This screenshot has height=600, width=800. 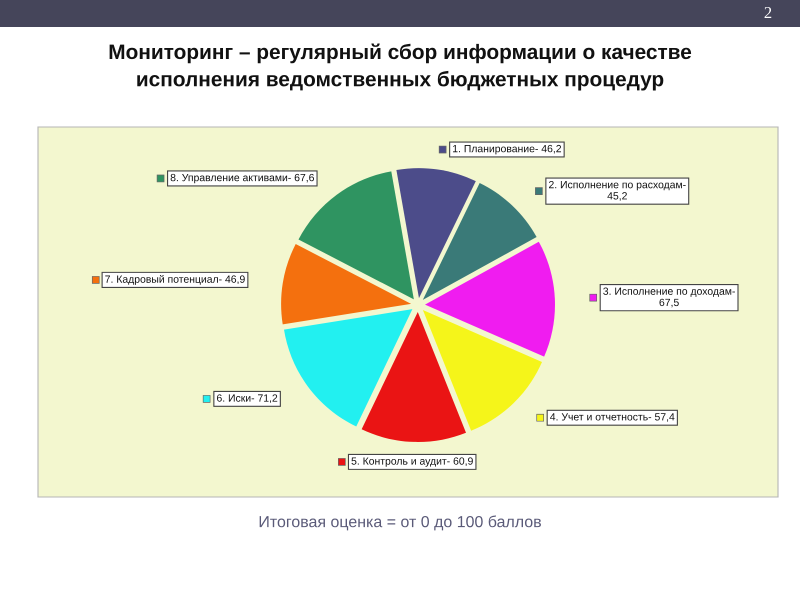 I want to click on legend-label: 3. Исполнение по доходам-, so click(x=669, y=292).